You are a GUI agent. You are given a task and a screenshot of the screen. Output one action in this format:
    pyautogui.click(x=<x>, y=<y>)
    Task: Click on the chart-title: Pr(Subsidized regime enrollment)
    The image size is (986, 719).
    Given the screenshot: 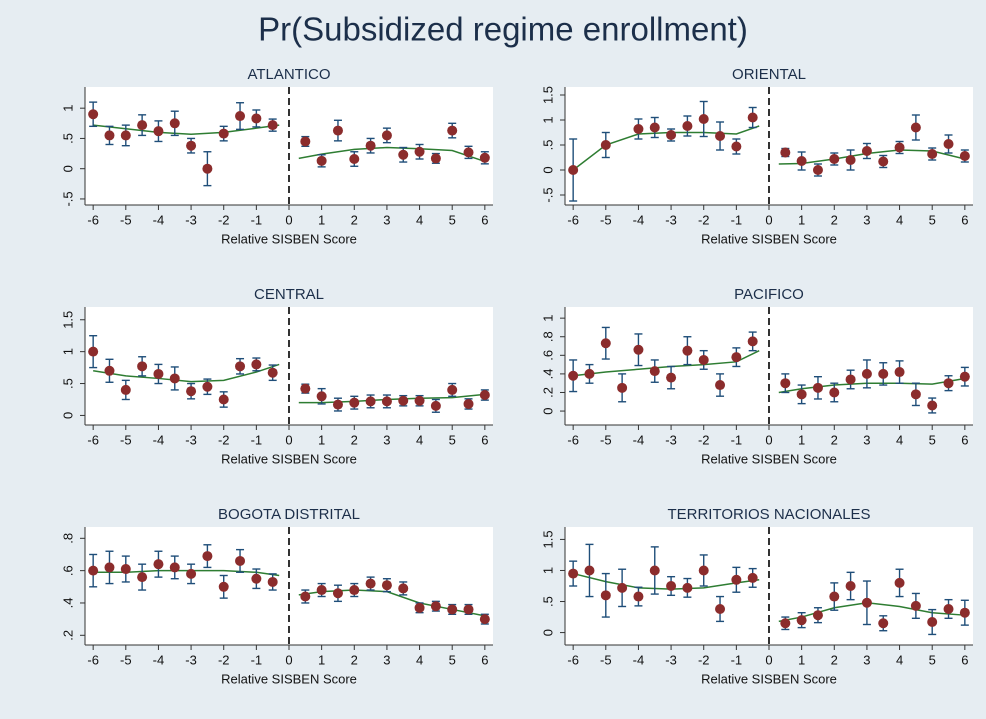 What is the action you would take?
    pyautogui.click(x=503, y=29)
    